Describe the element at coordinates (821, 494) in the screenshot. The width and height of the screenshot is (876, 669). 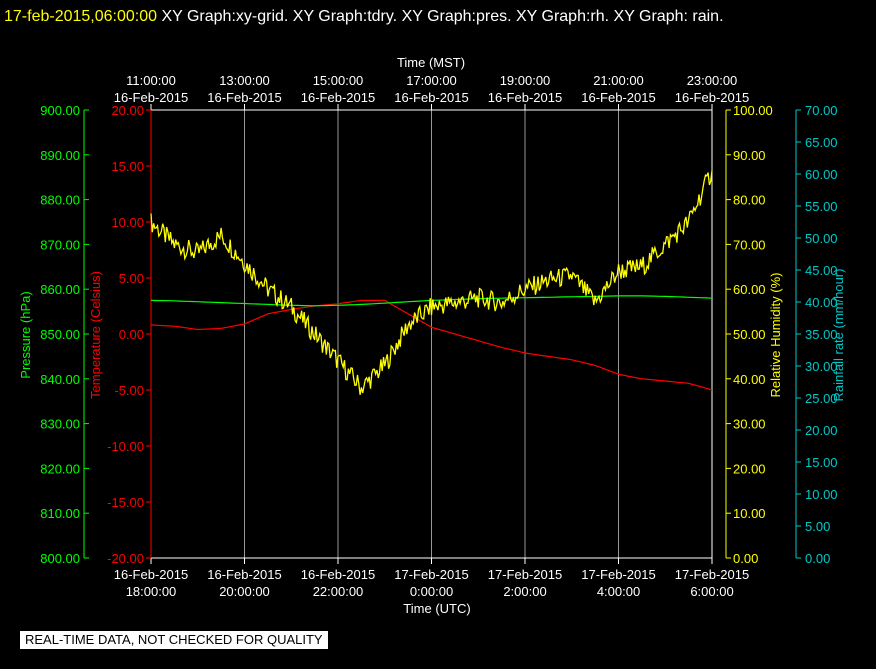
I see `rain-tick-label: 10.00` at that location.